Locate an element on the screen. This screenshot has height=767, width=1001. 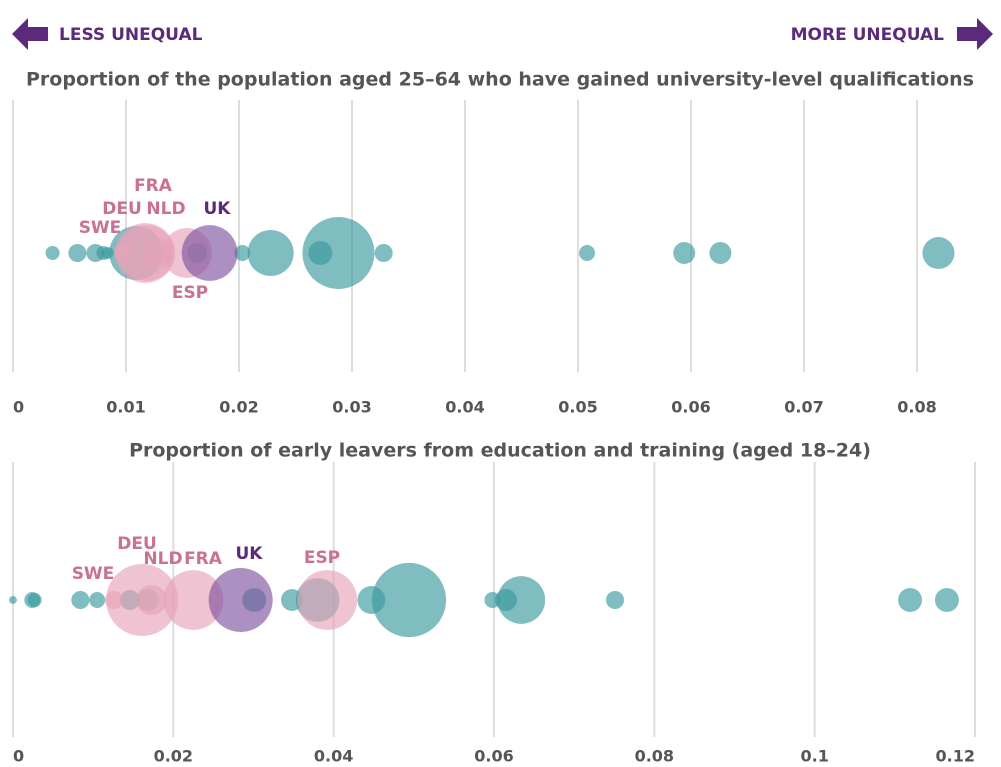
x-tick-label: 0.1 is located at coordinates (814, 756).